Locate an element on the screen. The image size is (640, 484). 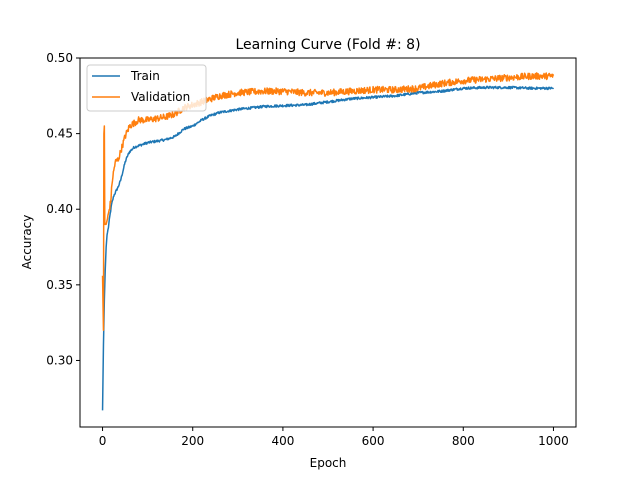
x-tick-label: 200 is located at coordinates (192, 441).